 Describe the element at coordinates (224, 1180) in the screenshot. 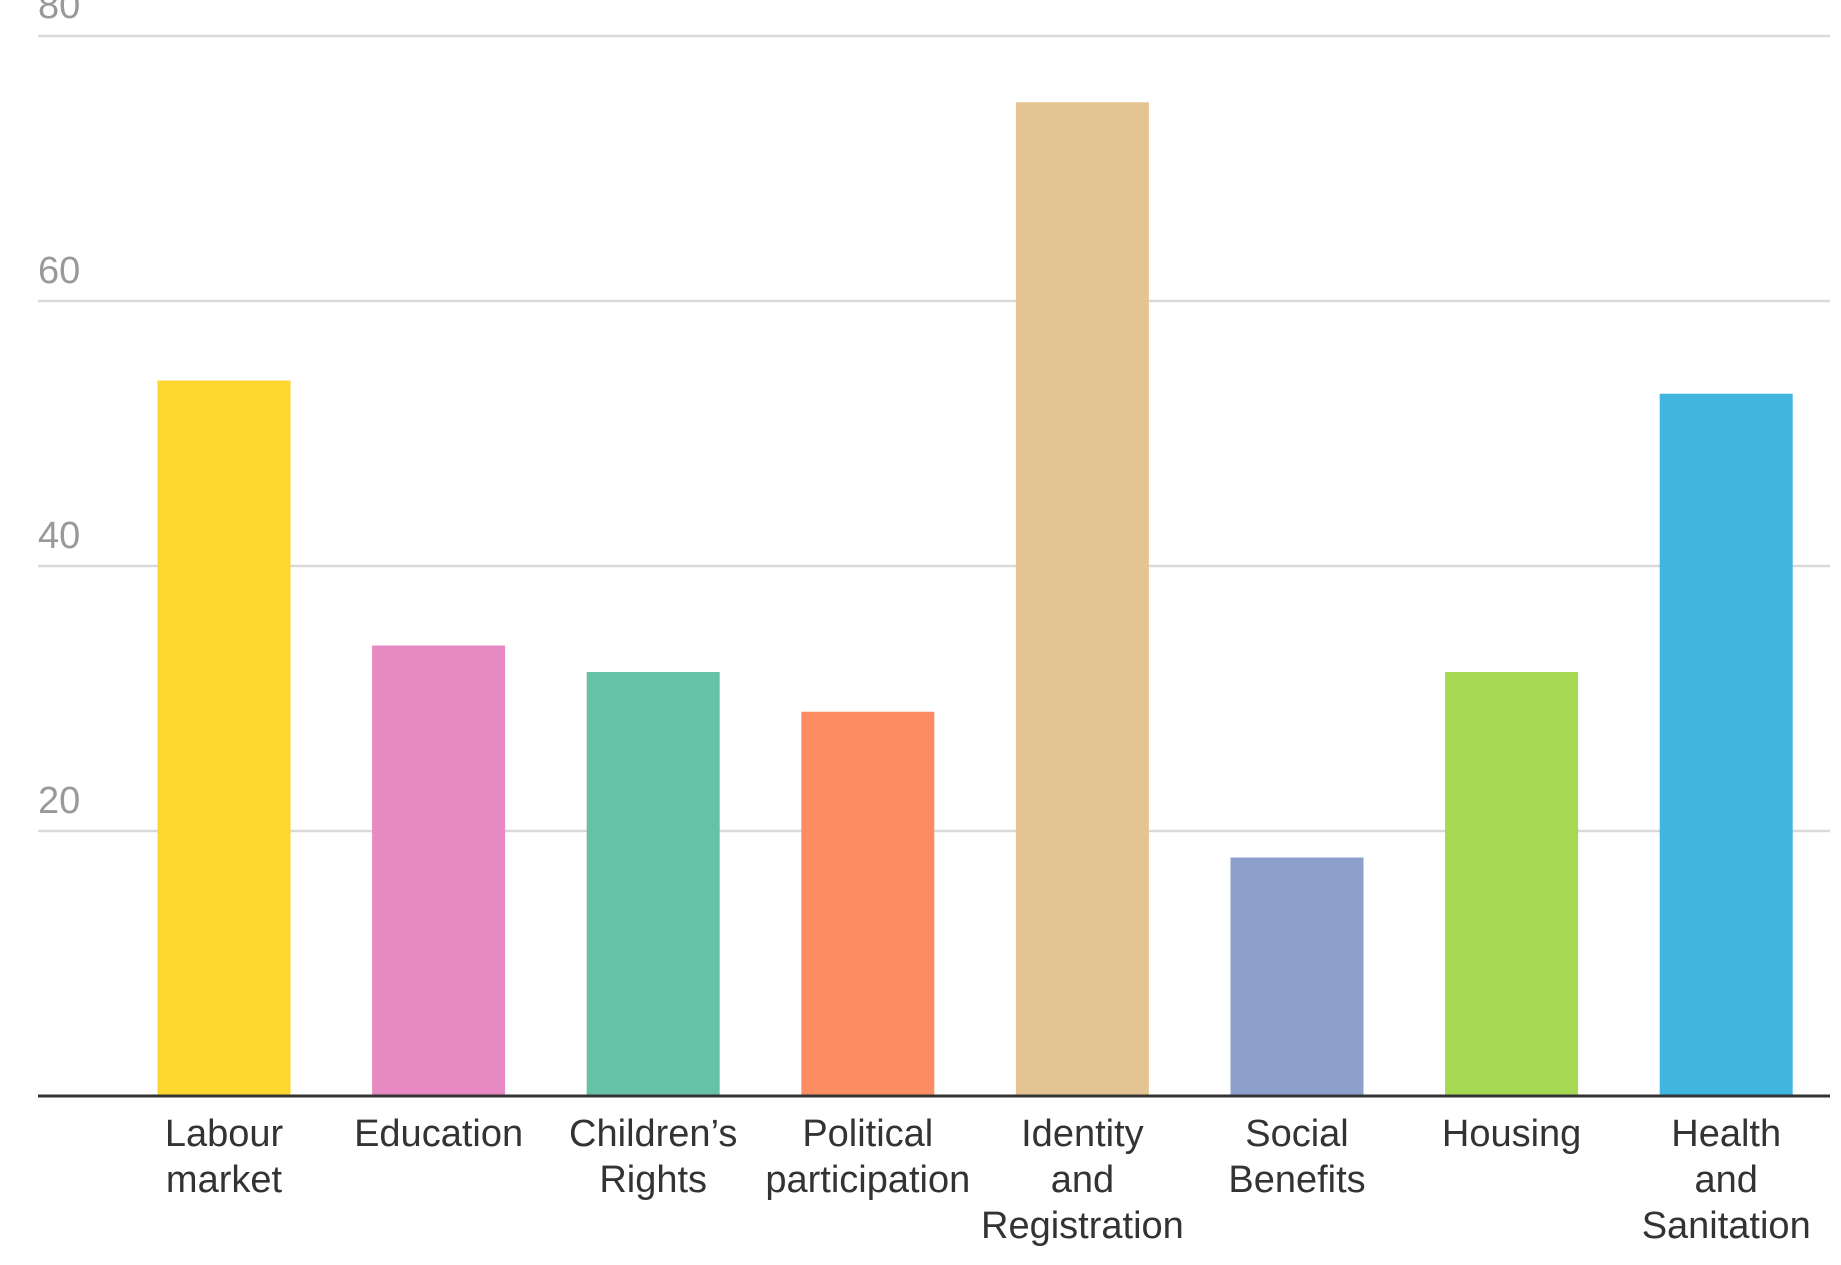

I see `x-category-label: market` at that location.